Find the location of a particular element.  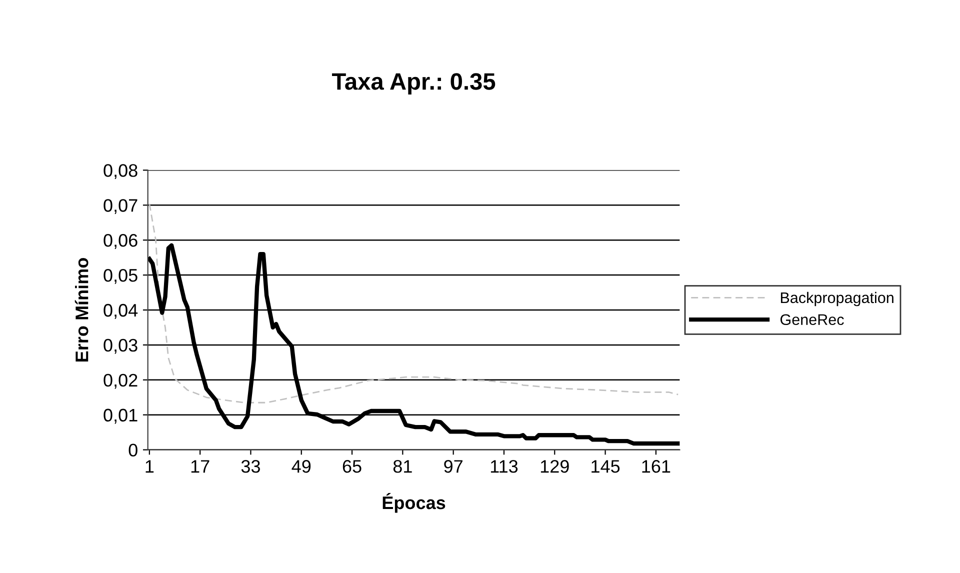

x-tick-label: 145 is located at coordinates (606, 466).